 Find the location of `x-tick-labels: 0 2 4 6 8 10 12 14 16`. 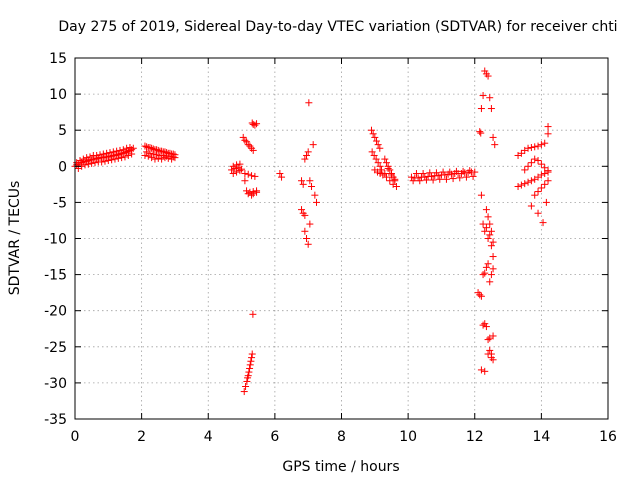

x-tick-labels: 0 2 4 6 8 10 12 14 16 is located at coordinates (344, 437).